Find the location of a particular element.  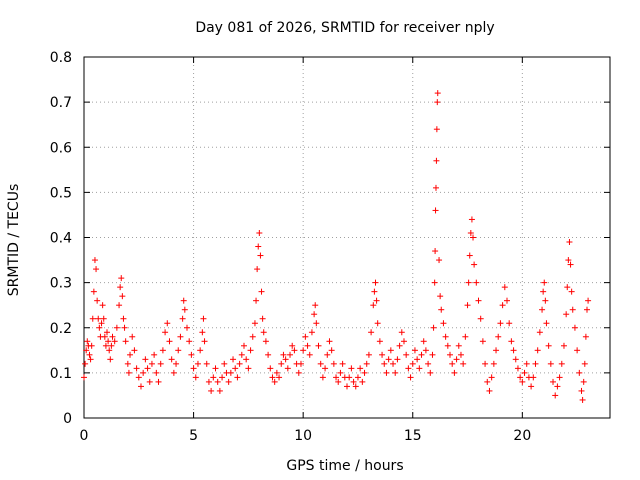

y-tick-label: 0.7 is located at coordinates (61, 103).